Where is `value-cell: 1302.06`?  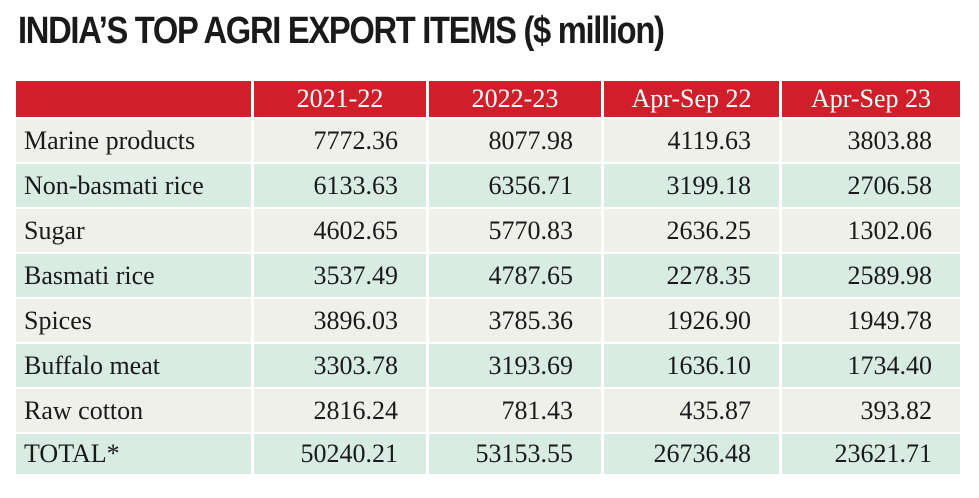 value-cell: 1302.06 is located at coordinates (871, 229).